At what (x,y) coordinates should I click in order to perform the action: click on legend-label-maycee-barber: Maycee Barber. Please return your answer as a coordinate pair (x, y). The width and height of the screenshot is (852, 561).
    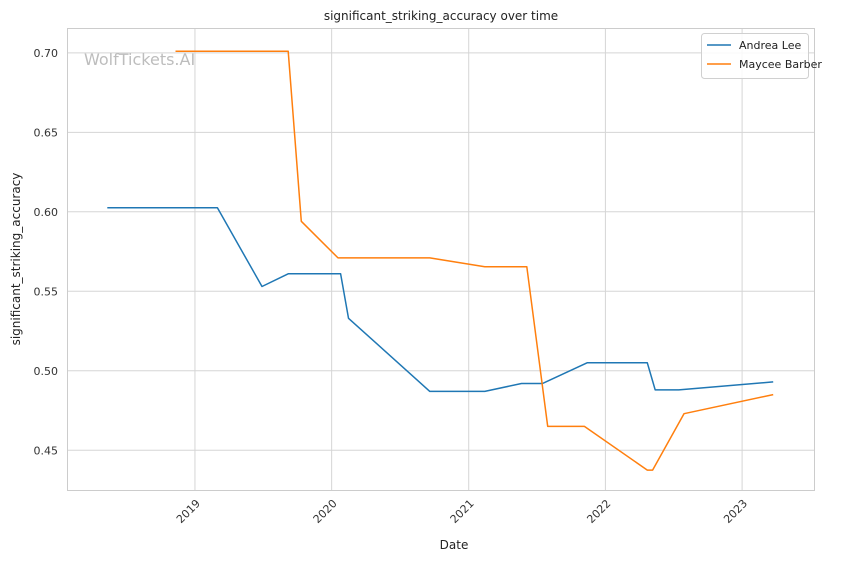
    Looking at the image, I should click on (780, 64).